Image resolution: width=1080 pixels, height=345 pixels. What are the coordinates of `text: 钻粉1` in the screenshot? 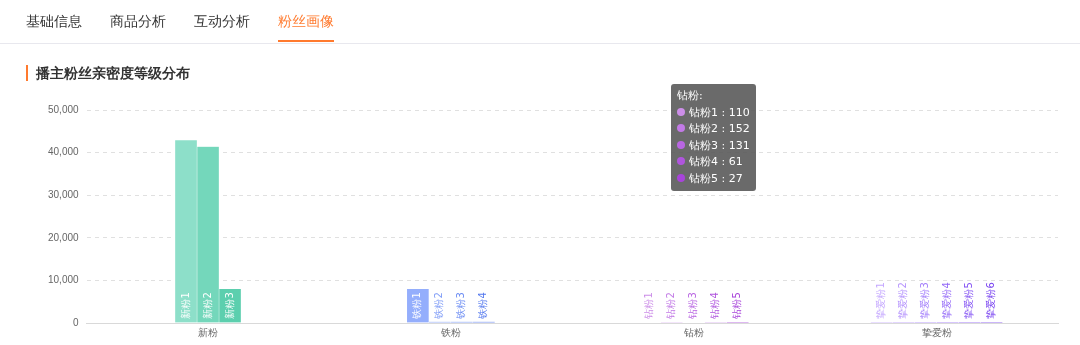 It's located at (649, 306).